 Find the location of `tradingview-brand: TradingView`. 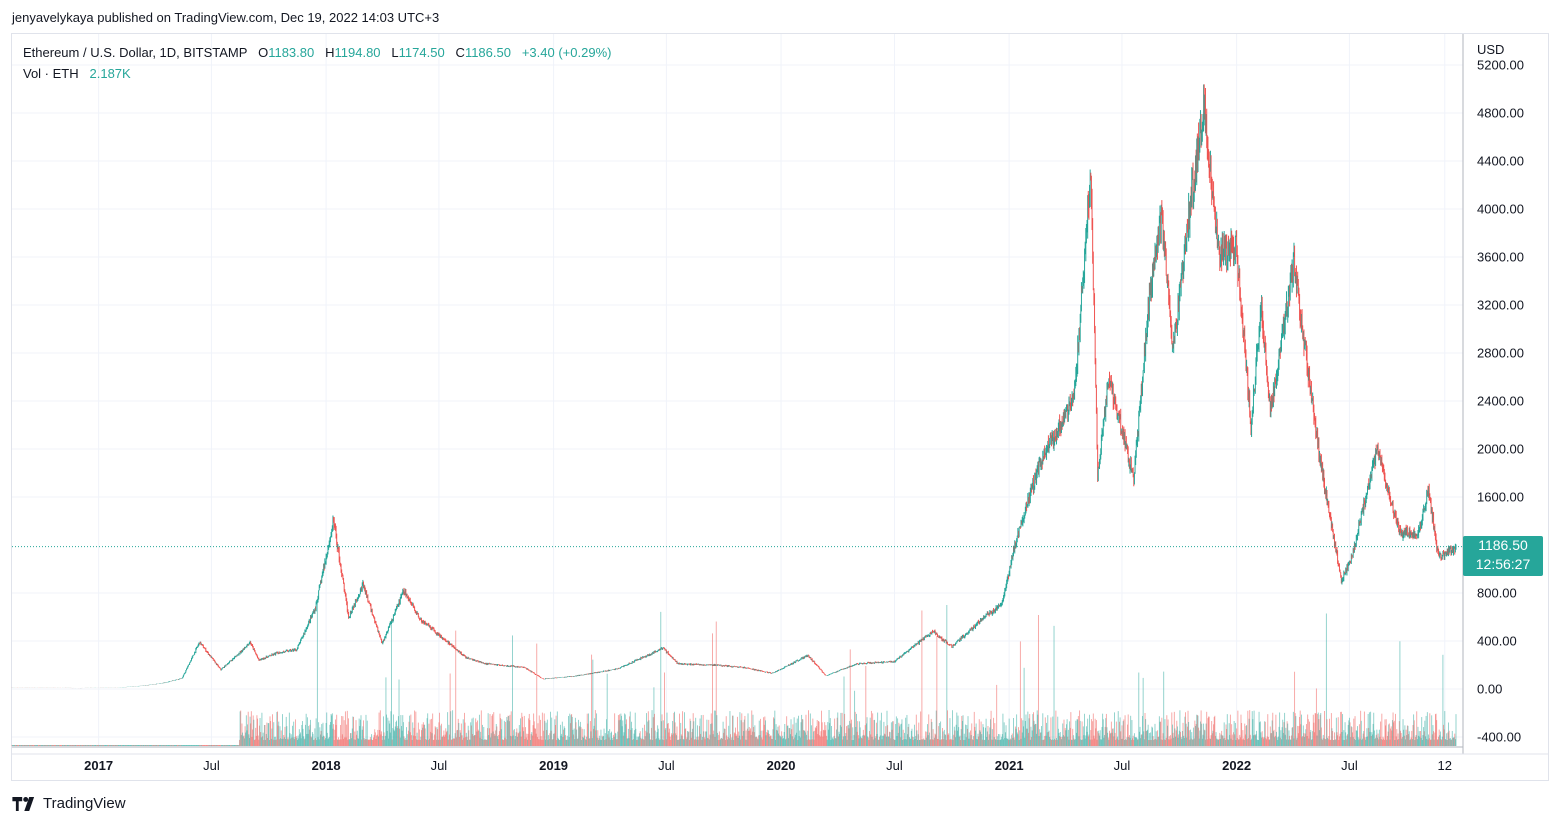

tradingview-brand: TradingView is located at coordinates (69, 803).